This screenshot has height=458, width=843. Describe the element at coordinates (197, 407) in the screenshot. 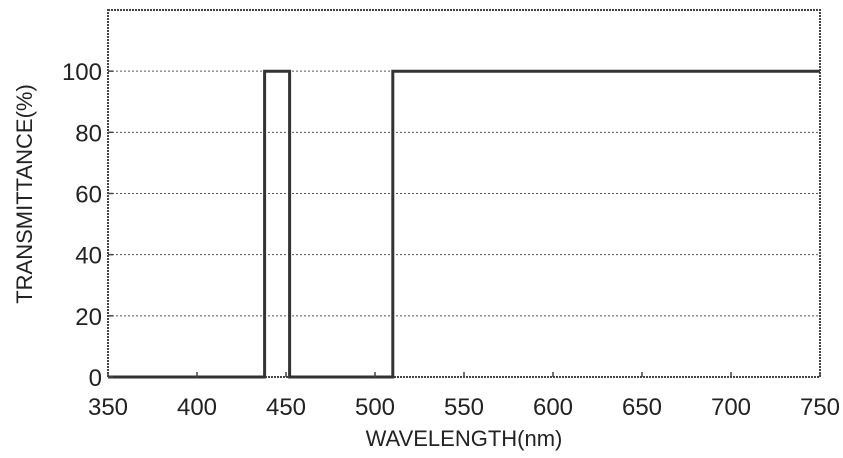

I see `x-tick-label-400: 400` at that location.